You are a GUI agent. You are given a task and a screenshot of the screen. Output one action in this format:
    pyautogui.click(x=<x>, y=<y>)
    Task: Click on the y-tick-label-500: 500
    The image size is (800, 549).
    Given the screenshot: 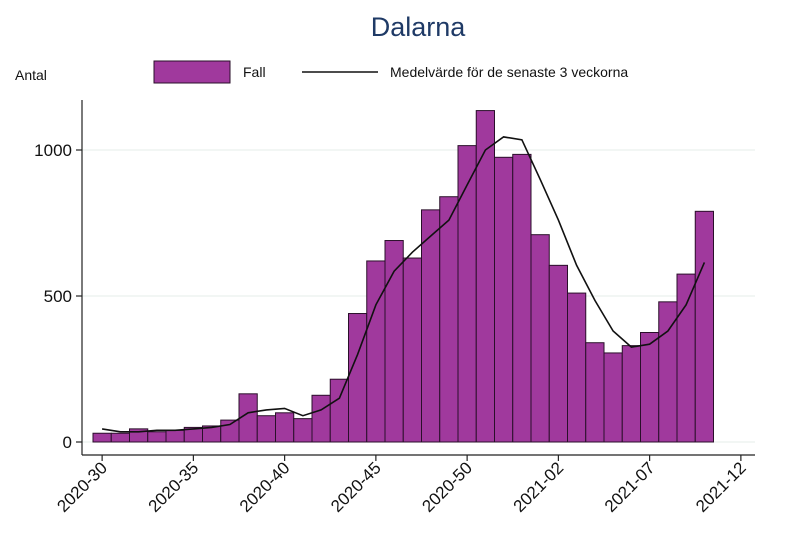 What is the action you would take?
    pyautogui.click(x=58, y=296)
    